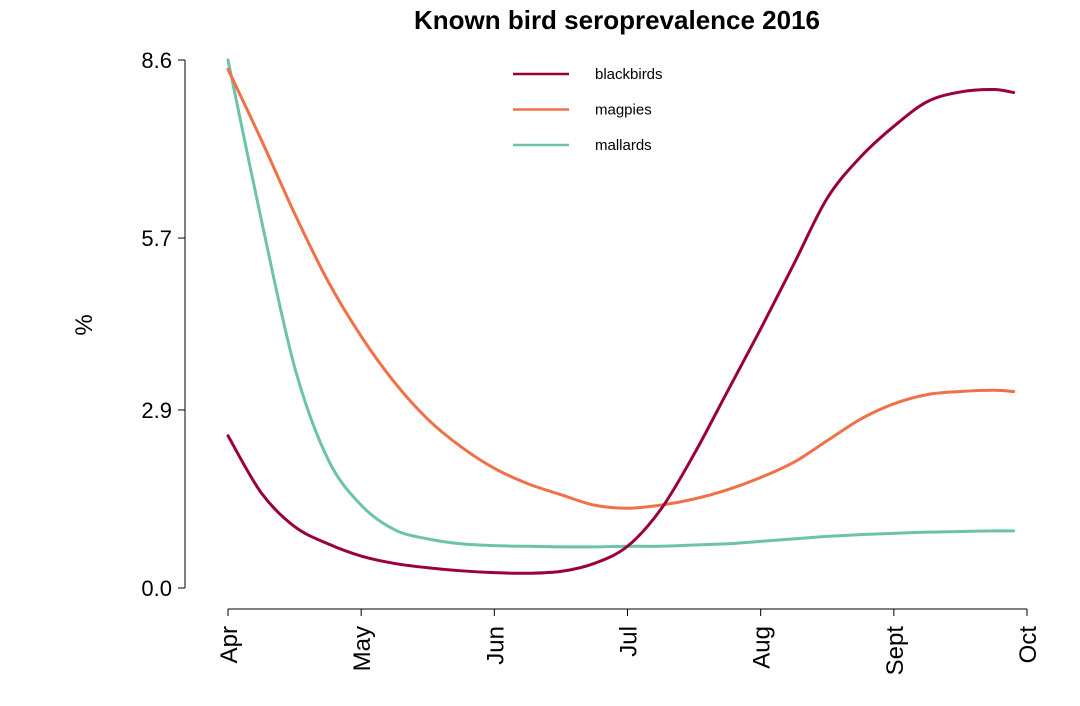 Image resolution: width=1080 pixels, height=706 pixels. What do you see at coordinates (495, 645) in the screenshot?
I see `x-tick-label: Jun` at bounding box center [495, 645].